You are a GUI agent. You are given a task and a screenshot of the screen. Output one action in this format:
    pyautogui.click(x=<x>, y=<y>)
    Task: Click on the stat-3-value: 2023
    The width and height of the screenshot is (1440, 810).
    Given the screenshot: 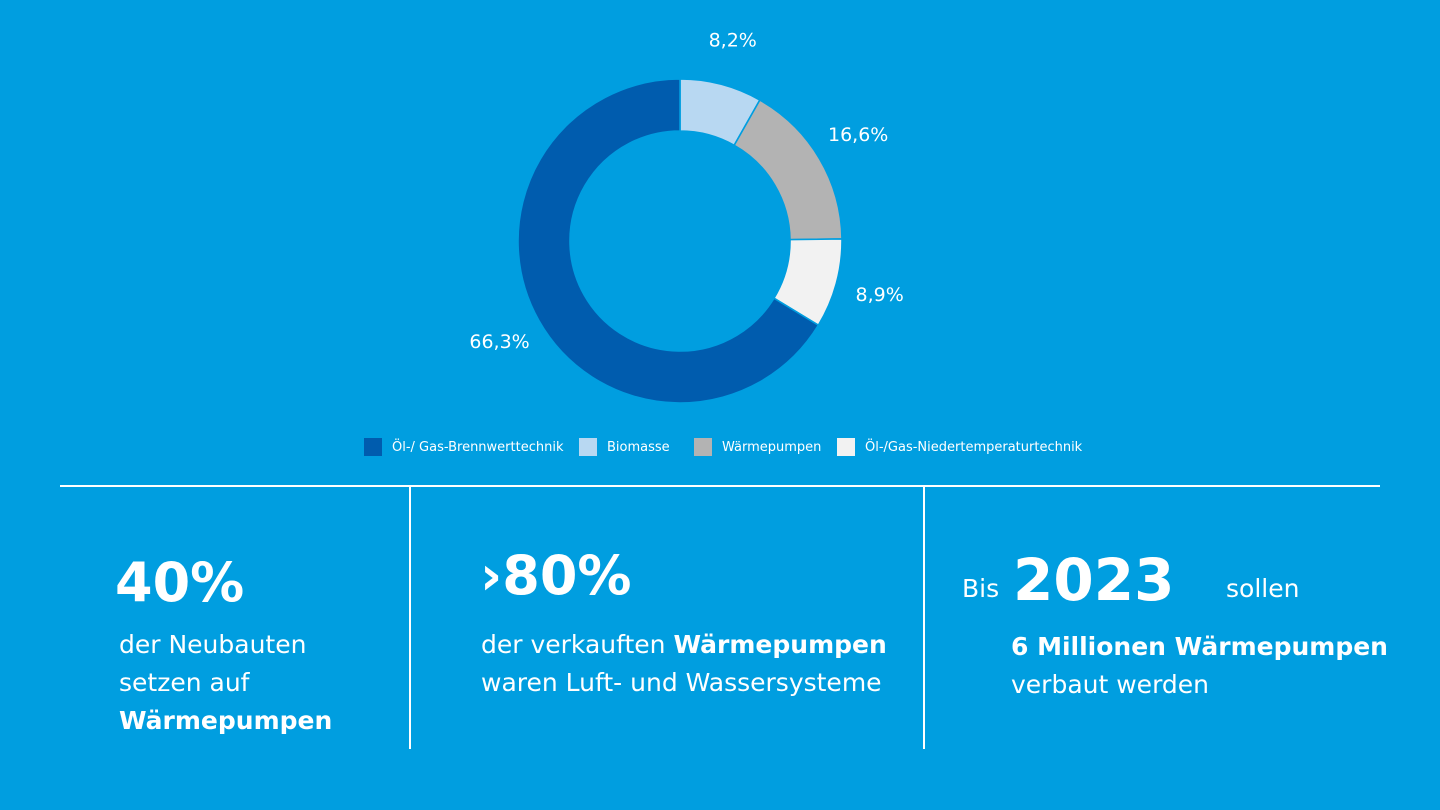 What is the action you would take?
    pyautogui.click(x=1094, y=580)
    